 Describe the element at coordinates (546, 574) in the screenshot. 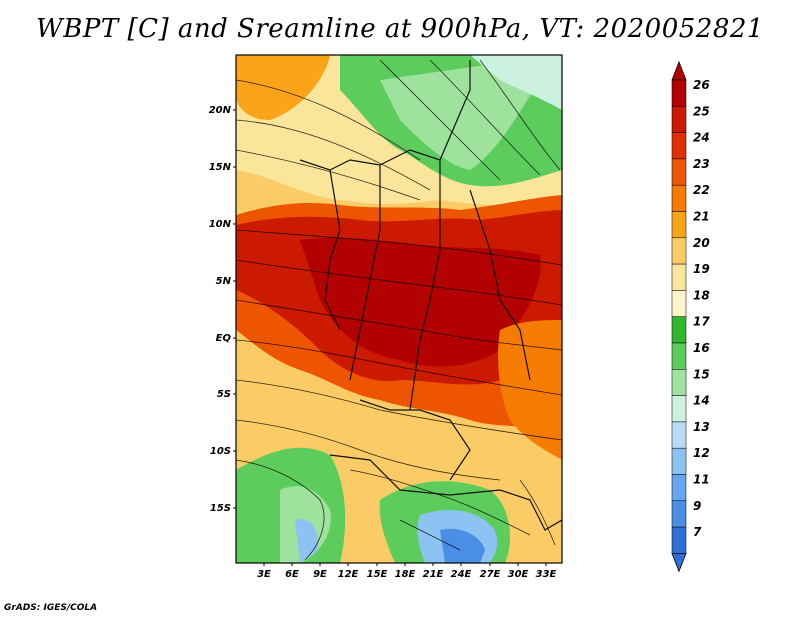

I see `lon-tick-label: 33E` at that location.